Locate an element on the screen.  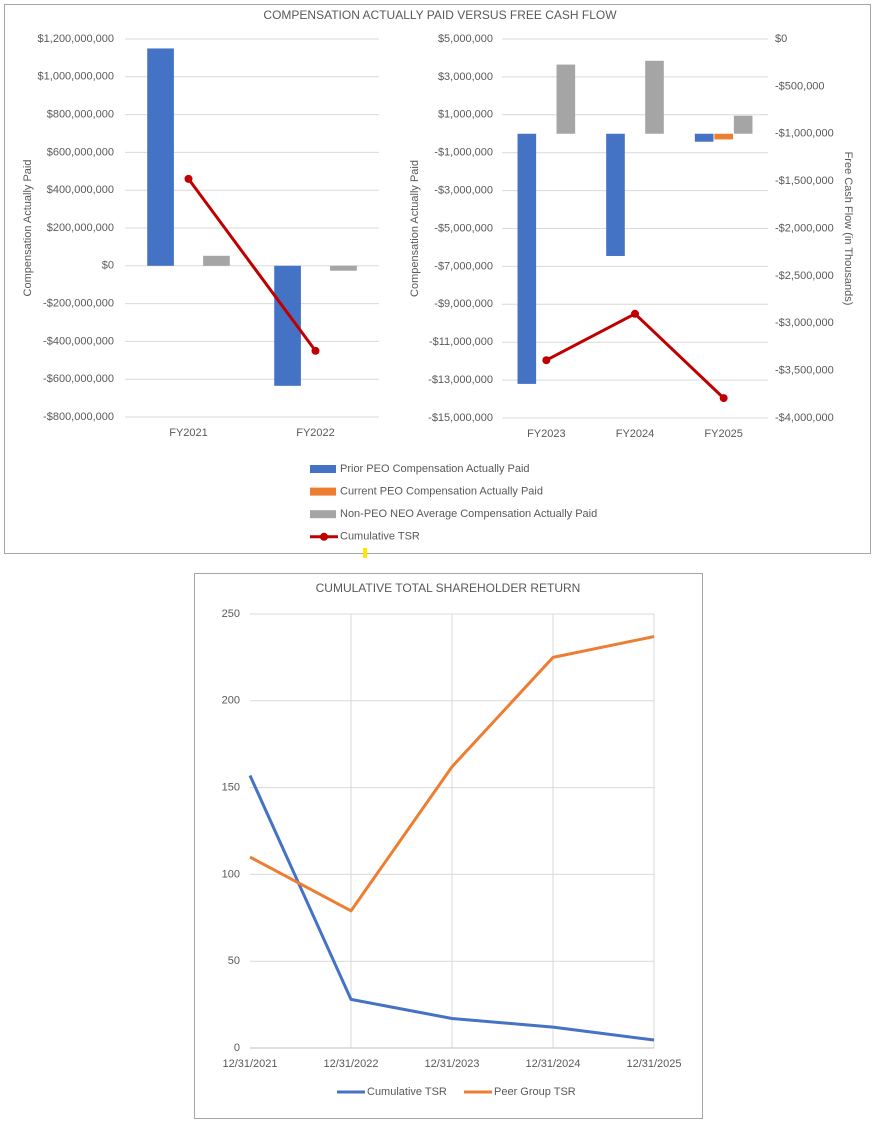
y-tick-label: -$13,000,000 is located at coordinates (460, 380).